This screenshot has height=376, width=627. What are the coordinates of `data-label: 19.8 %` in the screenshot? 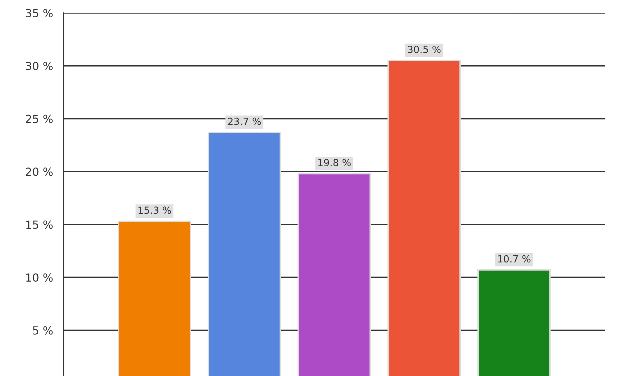 It's located at (334, 163).